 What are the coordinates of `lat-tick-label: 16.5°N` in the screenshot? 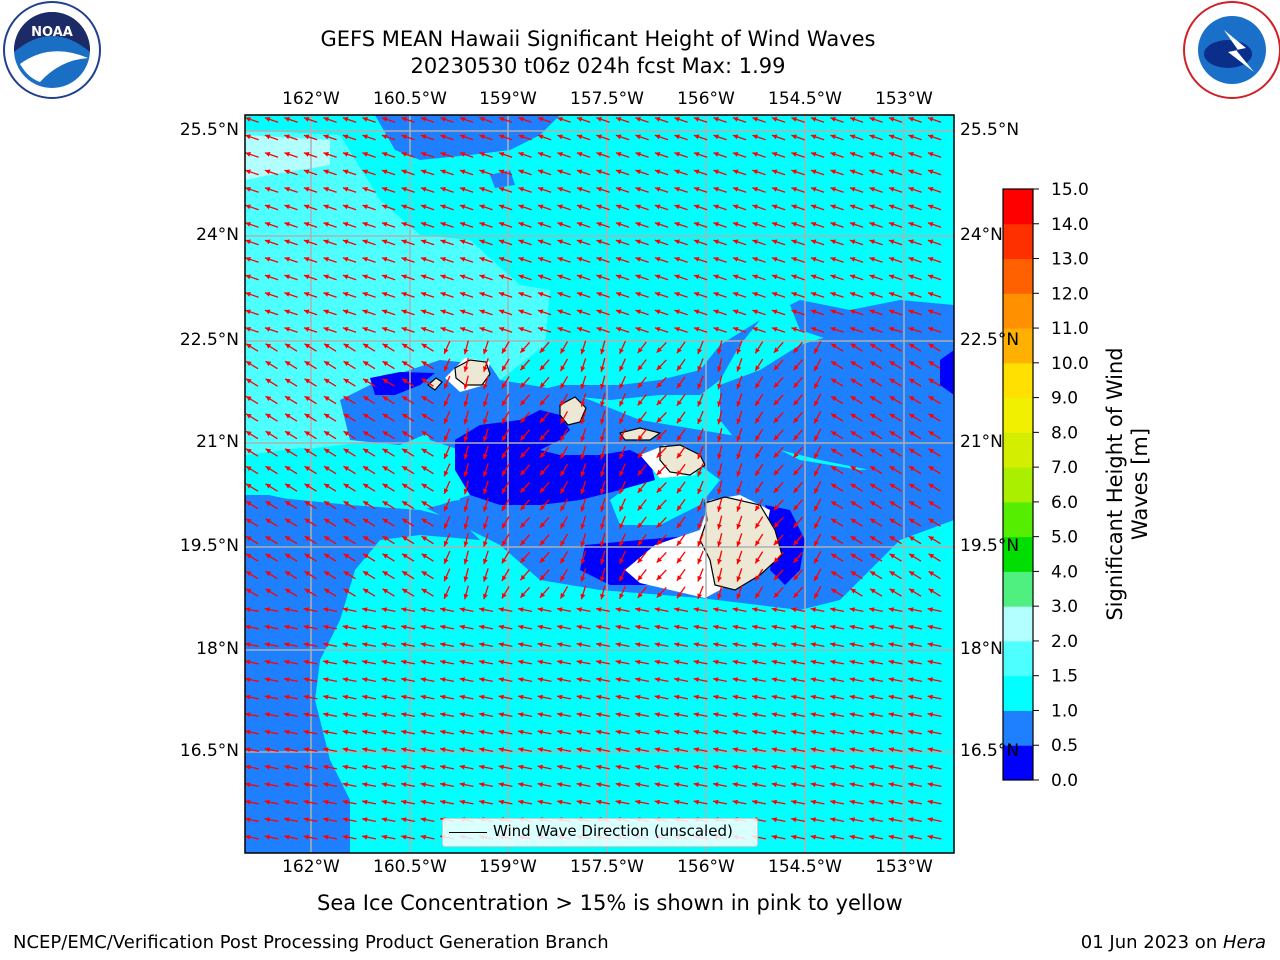 It's located at (209, 751).